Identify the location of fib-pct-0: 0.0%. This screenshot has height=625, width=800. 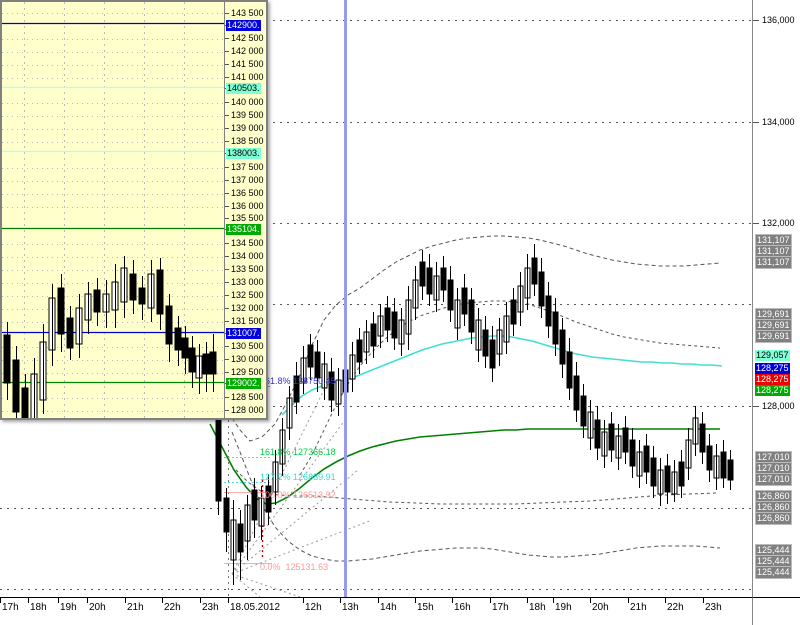
(270, 567).